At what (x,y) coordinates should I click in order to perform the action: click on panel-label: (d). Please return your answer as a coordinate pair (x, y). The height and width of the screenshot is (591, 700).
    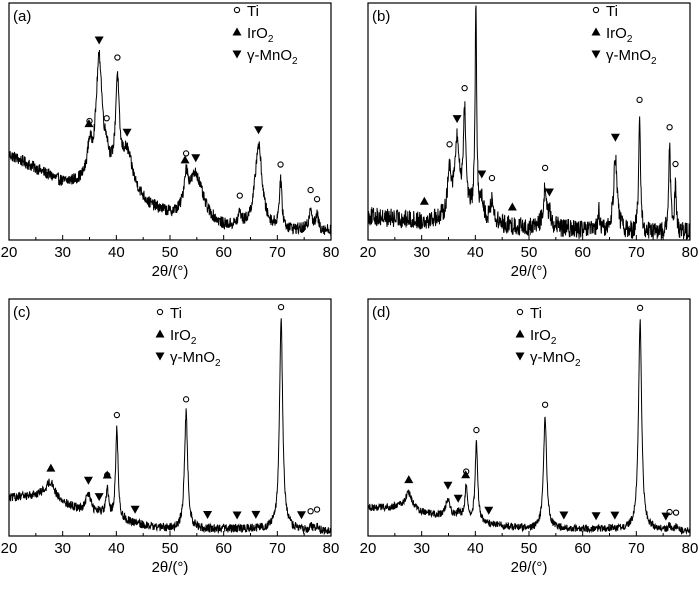
    Looking at the image, I should click on (381, 312).